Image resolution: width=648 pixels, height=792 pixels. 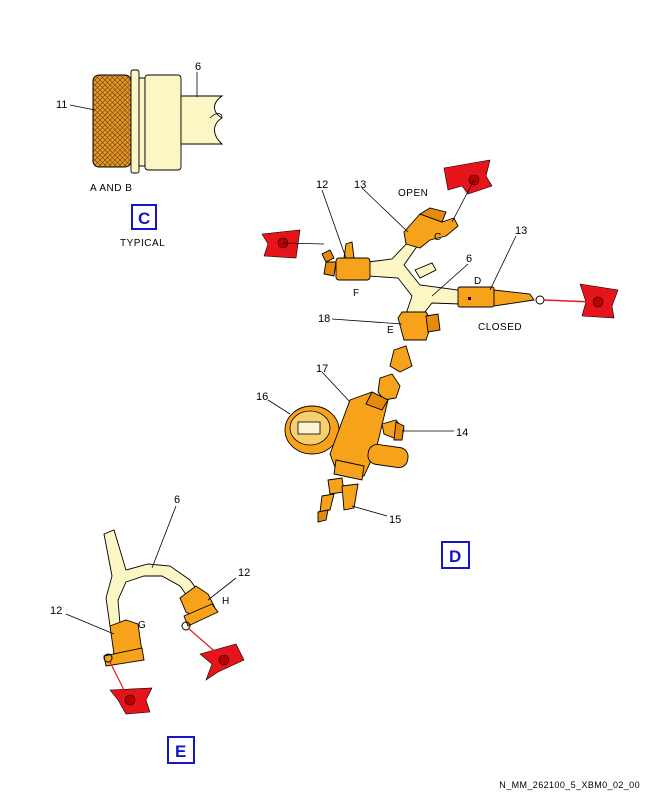 What do you see at coordinates (56, 611) in the screenshot?
I see `callout-12-e-left: 12` at bounding box center [56, 611].